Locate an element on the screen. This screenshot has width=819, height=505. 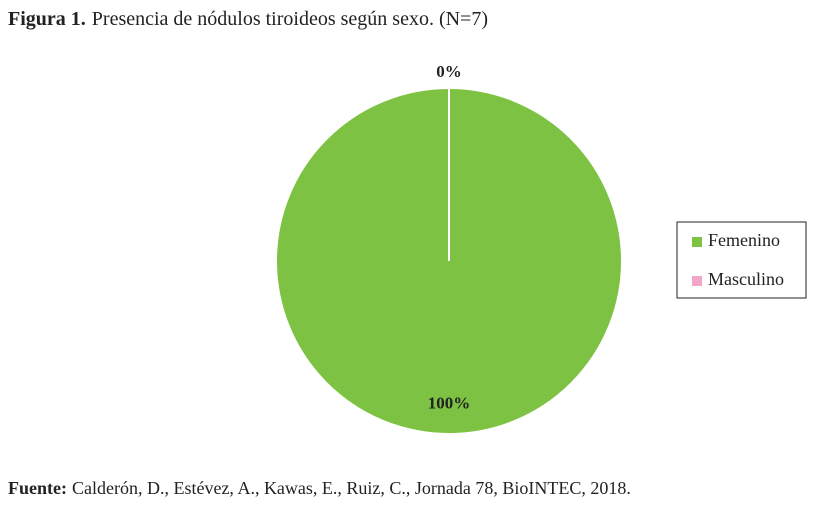
legend-label: Masculino is located at coordinates (746, 279).